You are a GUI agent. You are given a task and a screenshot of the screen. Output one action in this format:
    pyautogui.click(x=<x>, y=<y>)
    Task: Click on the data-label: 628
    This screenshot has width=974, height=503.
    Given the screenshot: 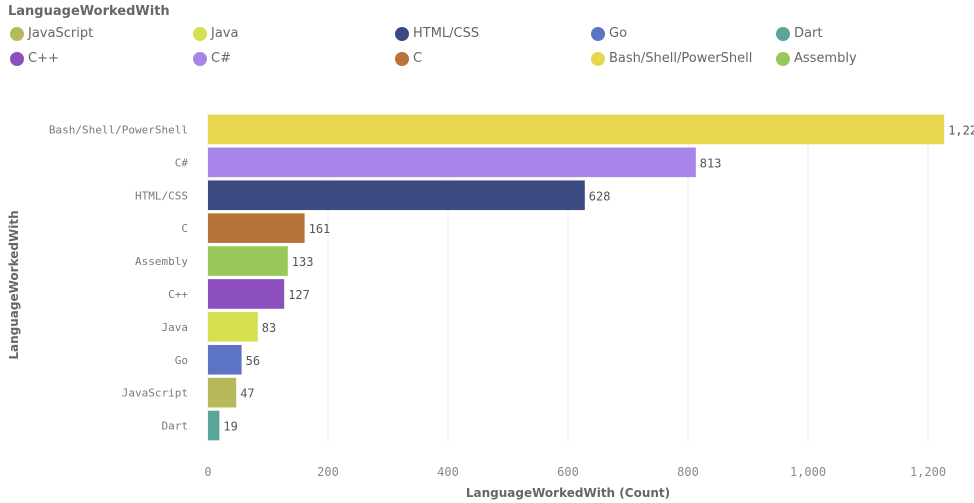 What is the action you would take?
    pyautogui.click(x=600, y=196)
    